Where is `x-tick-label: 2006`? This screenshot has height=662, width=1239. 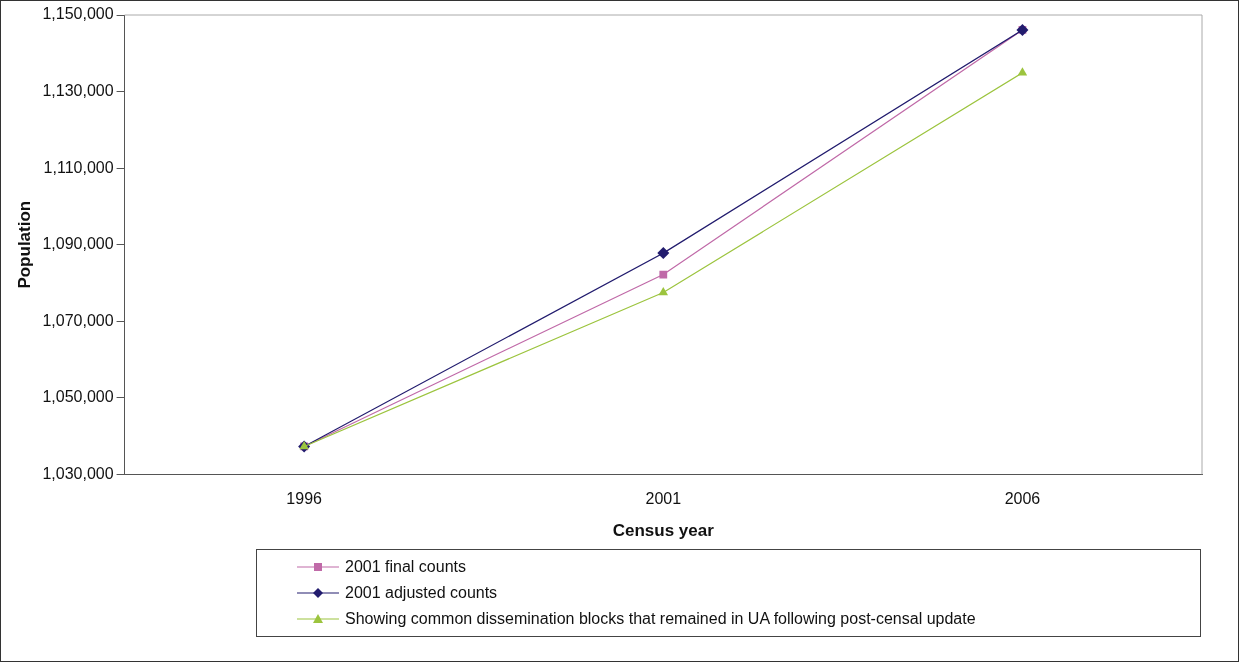 x-tick-label: 2006 is located at coordinates (1022, 499).